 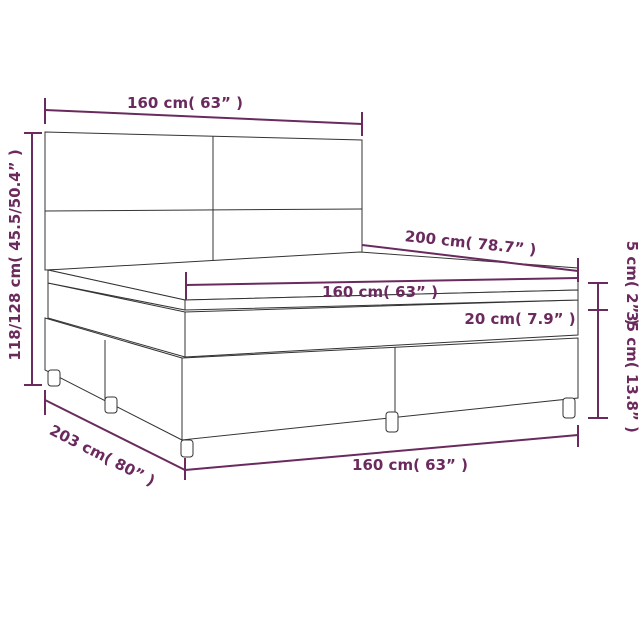 I want to click on total-height-label: 118/128 cm( 45.5/50.4” ), so click(x=15, y=254).